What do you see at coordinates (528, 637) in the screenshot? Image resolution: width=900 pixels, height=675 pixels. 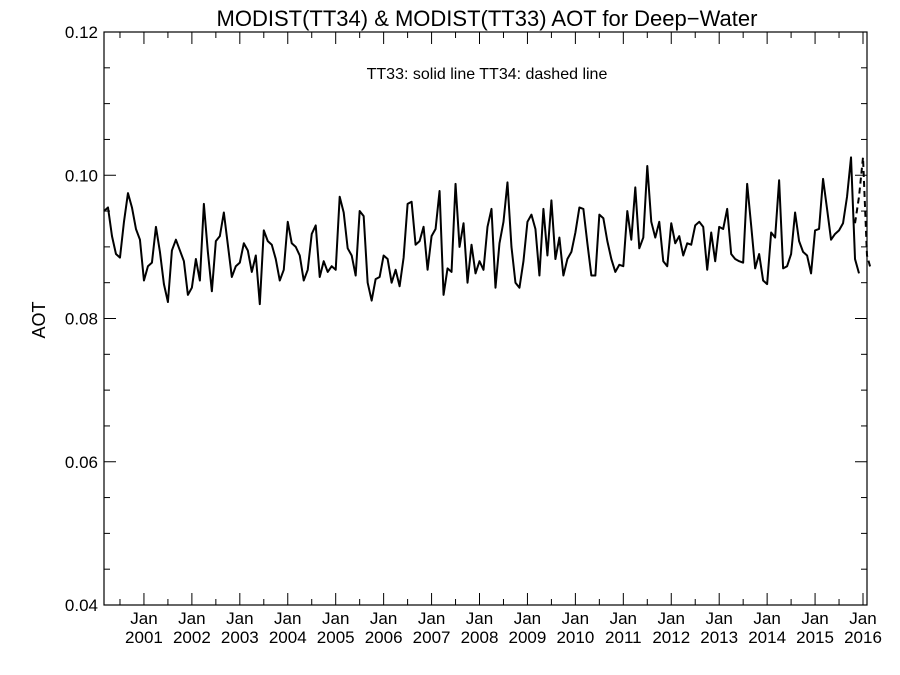 I see `x-tick-year-label: 2009` at bounding box center [528, 637].